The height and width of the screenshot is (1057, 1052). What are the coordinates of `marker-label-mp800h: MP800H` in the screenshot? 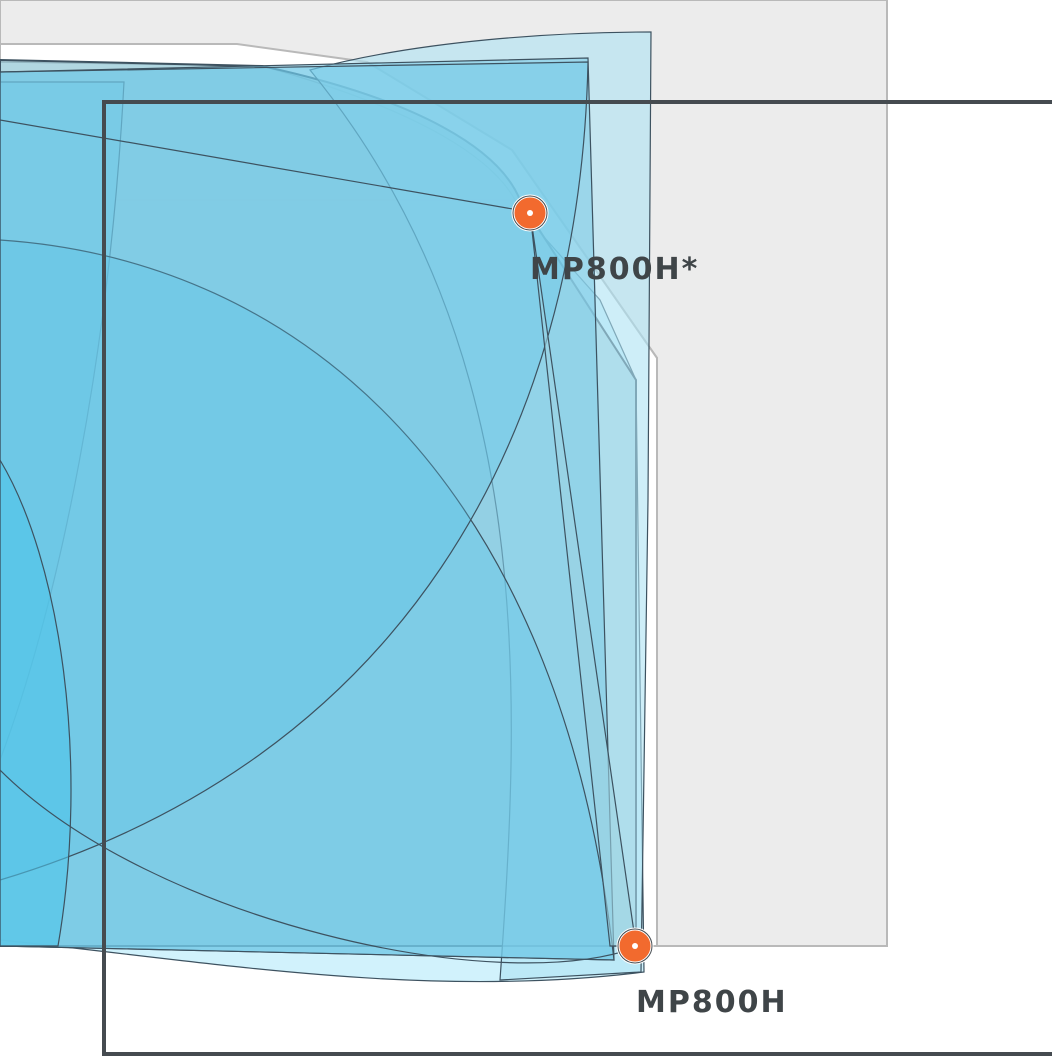 It's located at (712, 1002).